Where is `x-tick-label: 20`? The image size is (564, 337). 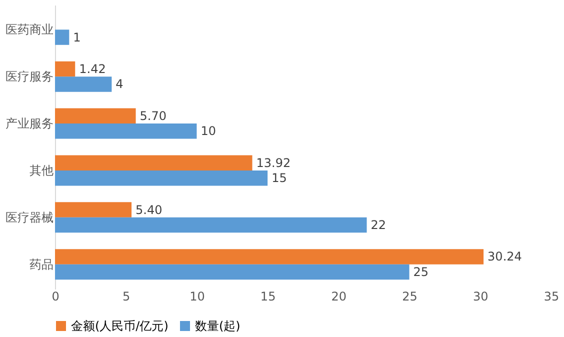 x-tick-label: 20 is located at coordinates (339, 297).